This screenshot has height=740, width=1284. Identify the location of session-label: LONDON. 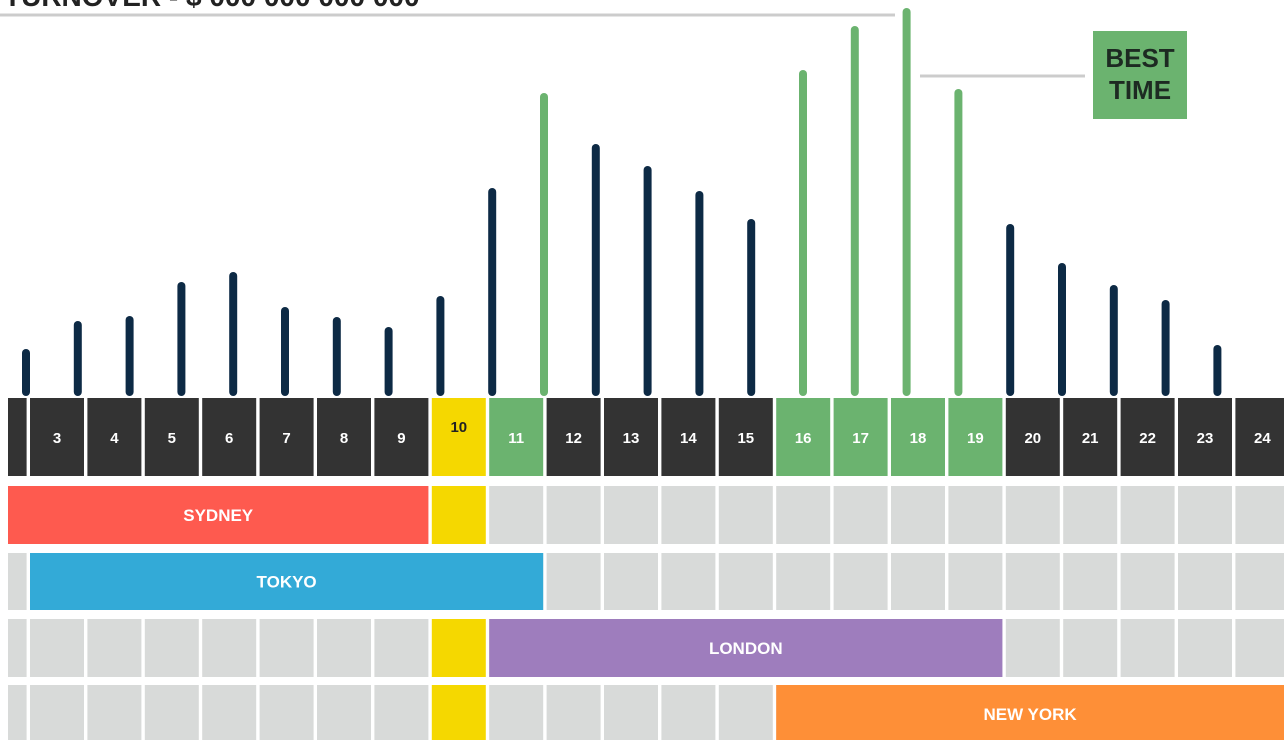
(746, 648).